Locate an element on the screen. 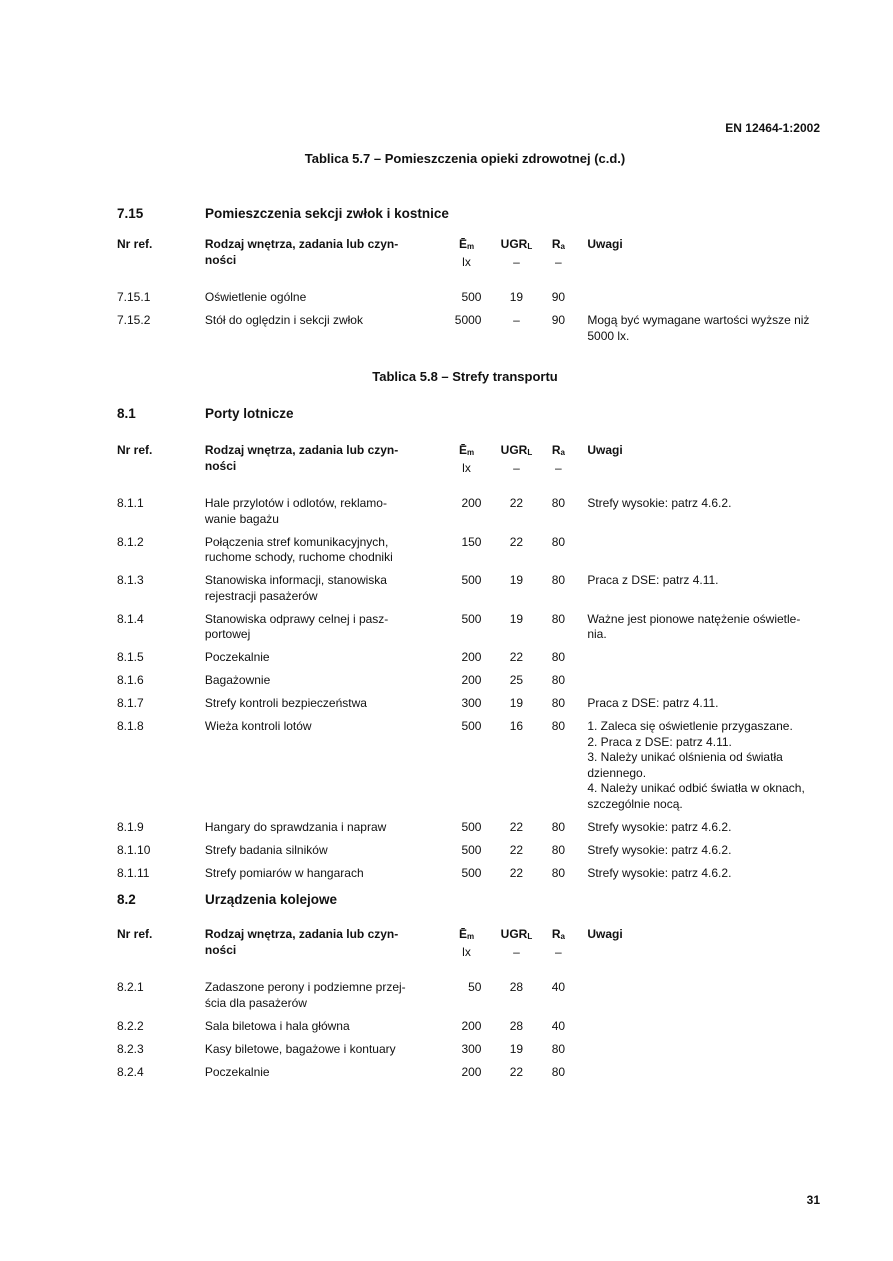 This screenshot has width=893, height=1261. cell-em: 150 is located at coordinates (471, 541).